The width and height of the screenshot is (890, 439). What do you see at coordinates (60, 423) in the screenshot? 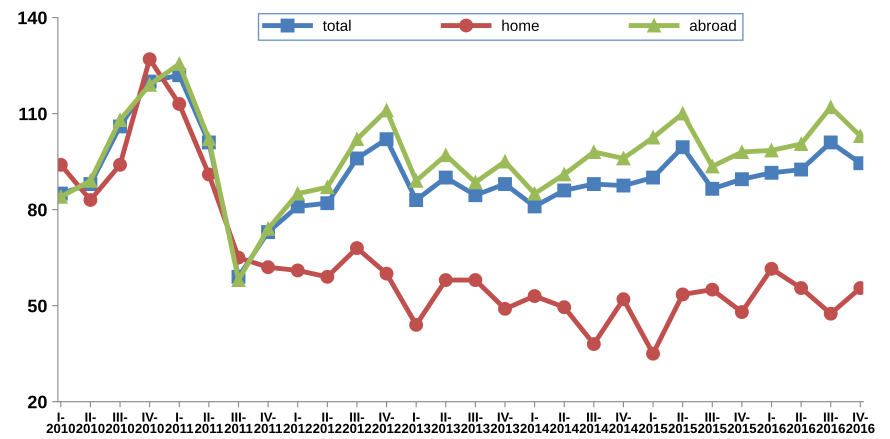
I see `x-tick-label: I- 2010` at bounding box center [60, 423].